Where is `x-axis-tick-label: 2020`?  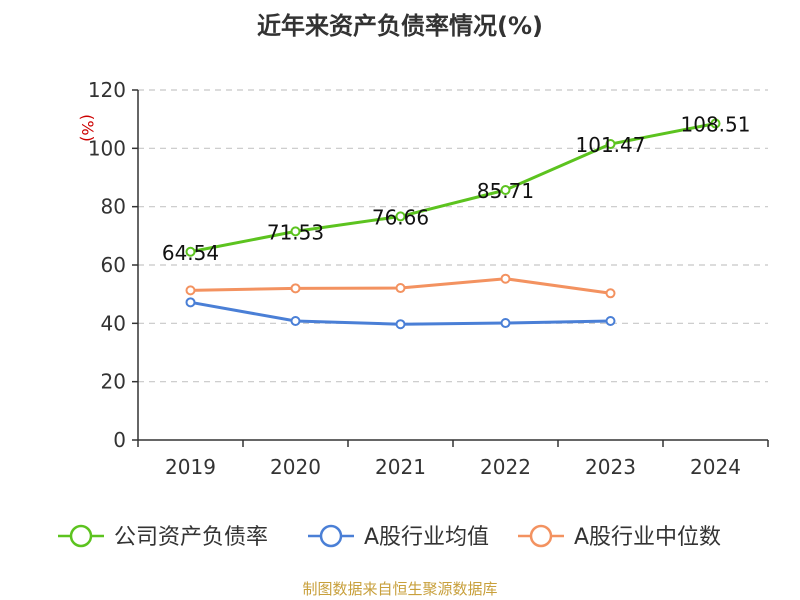
x-axis-tick-label: 2020 is located at coordinates (295, 467).